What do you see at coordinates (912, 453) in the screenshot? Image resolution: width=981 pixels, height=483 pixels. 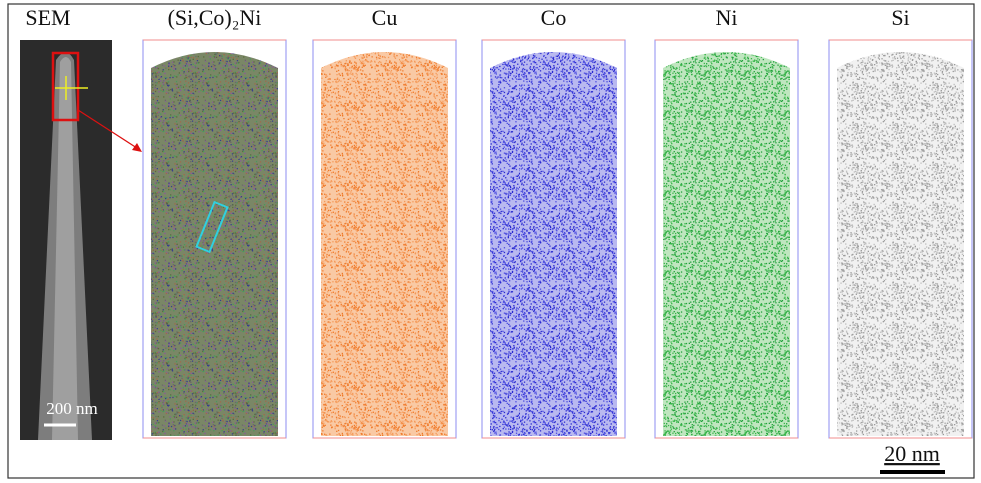 I see `scale-bar-label: 20 nm` at bounding box center [912, 453].